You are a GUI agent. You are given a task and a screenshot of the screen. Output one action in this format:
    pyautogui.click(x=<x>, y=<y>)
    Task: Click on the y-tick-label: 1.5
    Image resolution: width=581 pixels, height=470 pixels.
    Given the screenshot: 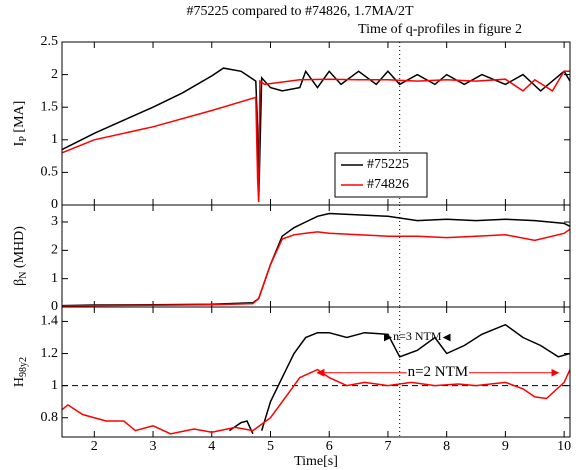 What is the action you would take?
    pyautogui.click(x=50, y=106)
    